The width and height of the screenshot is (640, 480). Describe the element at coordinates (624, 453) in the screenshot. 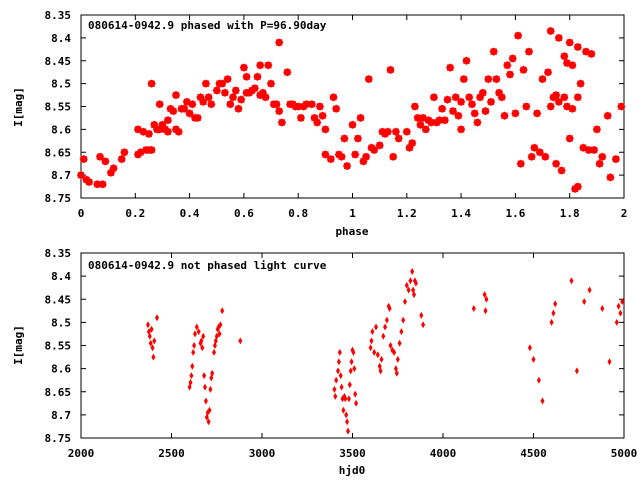

I see `x-tick-label: 5000` at that location.